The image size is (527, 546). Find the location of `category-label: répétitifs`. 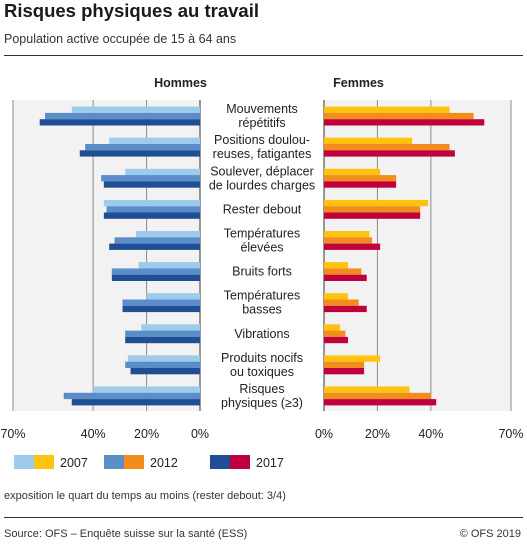

category-label: répétitifs is located at coordinates (261, 123).